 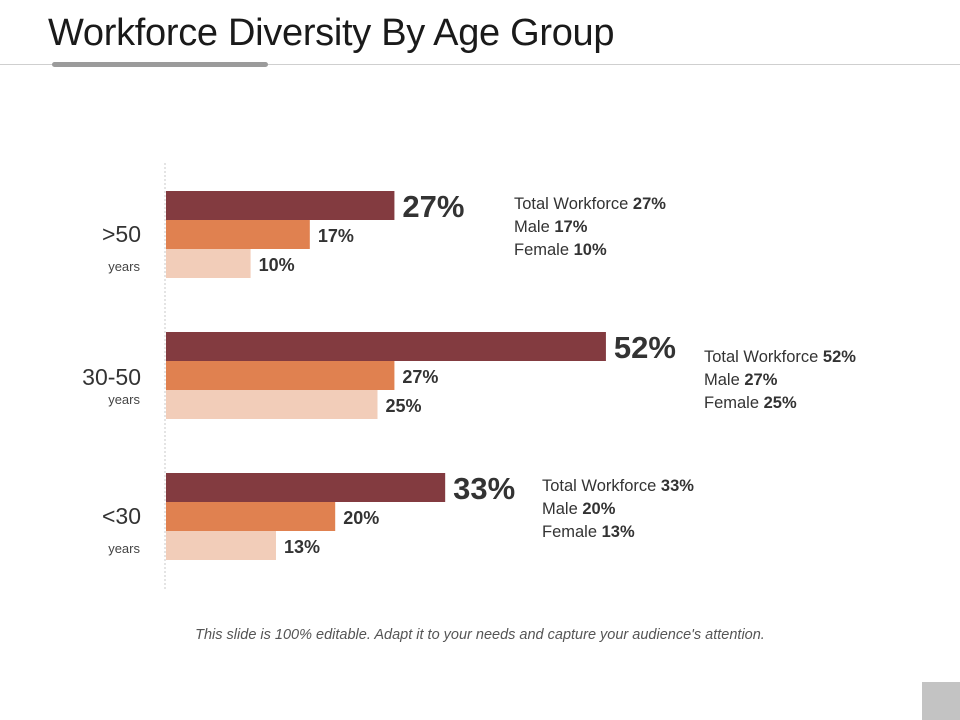 What do you see at coordinates (480, 64) in the screenshot?
I see `title-divider` at bounding box center [480, 64].